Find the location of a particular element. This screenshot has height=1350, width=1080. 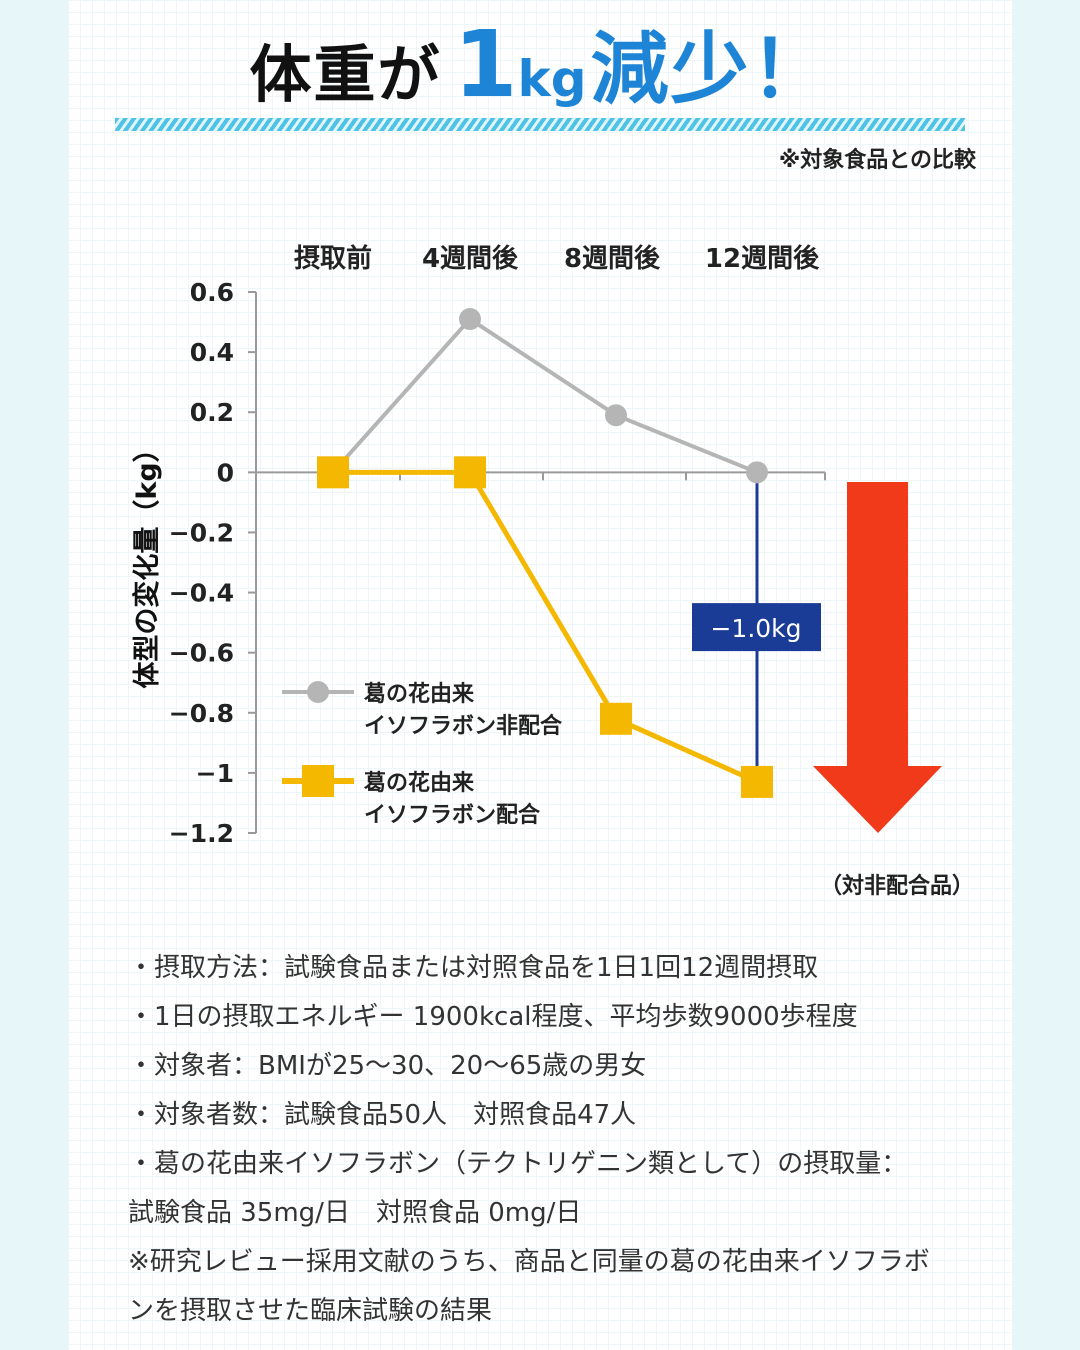

headline-unit: kg is located at coordinates (552, 79).